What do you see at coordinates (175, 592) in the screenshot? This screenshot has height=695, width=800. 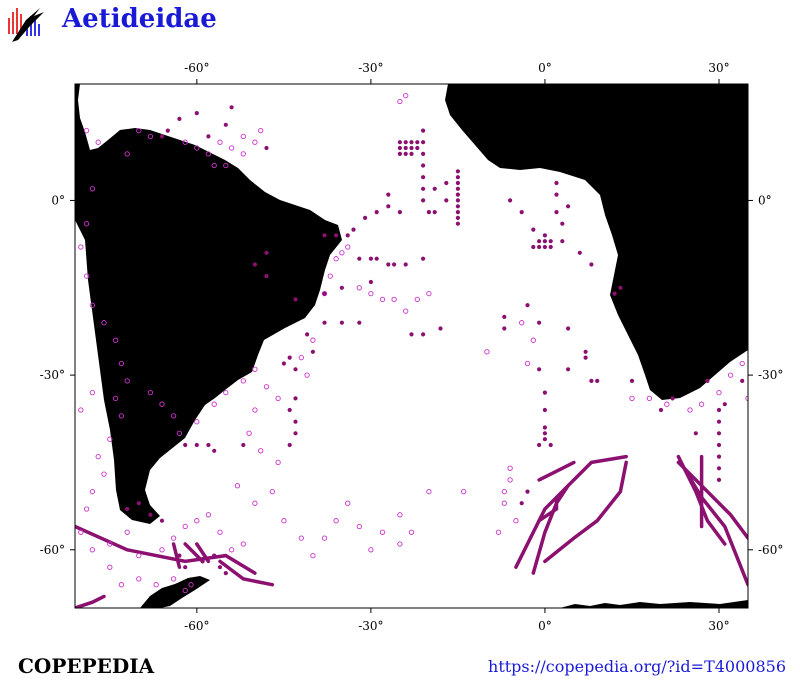 I see `land-antarctic-peninsula` at bounding box center [175, 592].